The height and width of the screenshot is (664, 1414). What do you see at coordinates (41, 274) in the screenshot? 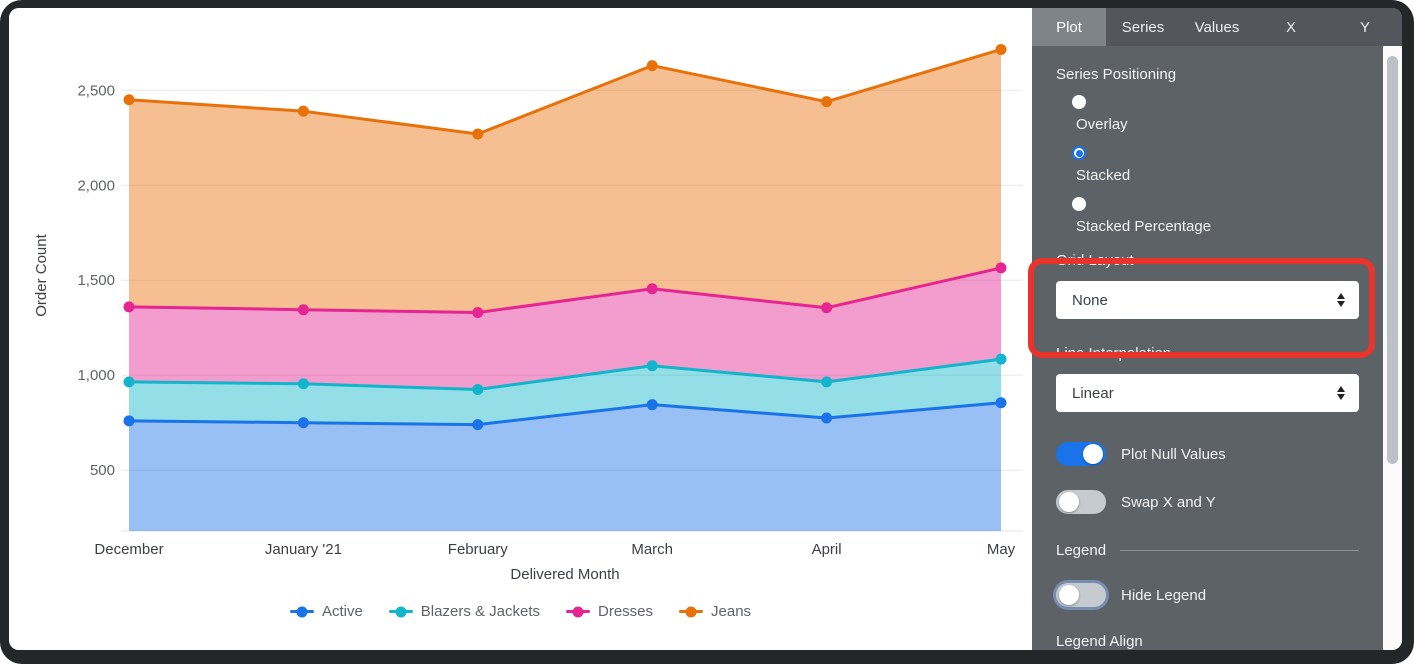
I see `svg-text: Order Count` at bounding box center [41, 274].